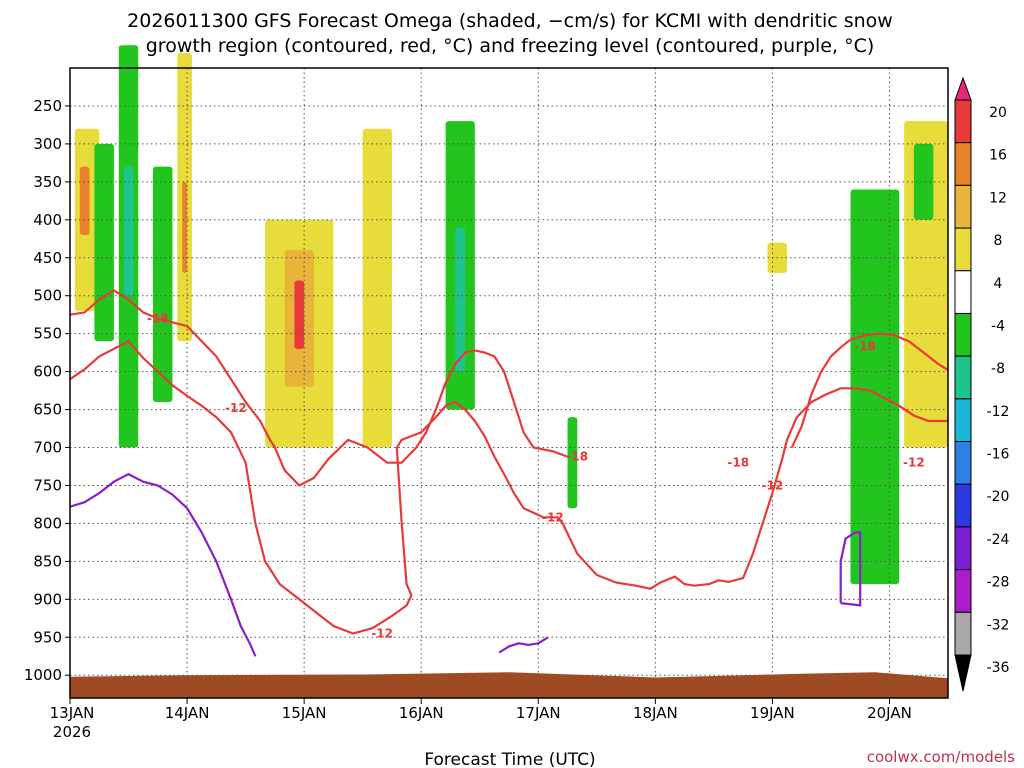 This screenshot has height=768, width=1024. What do you see at coordinates (43, 675) in the screenshot?
I see `y-tick-label-1000: 1000` at bounding box center [43, 675].